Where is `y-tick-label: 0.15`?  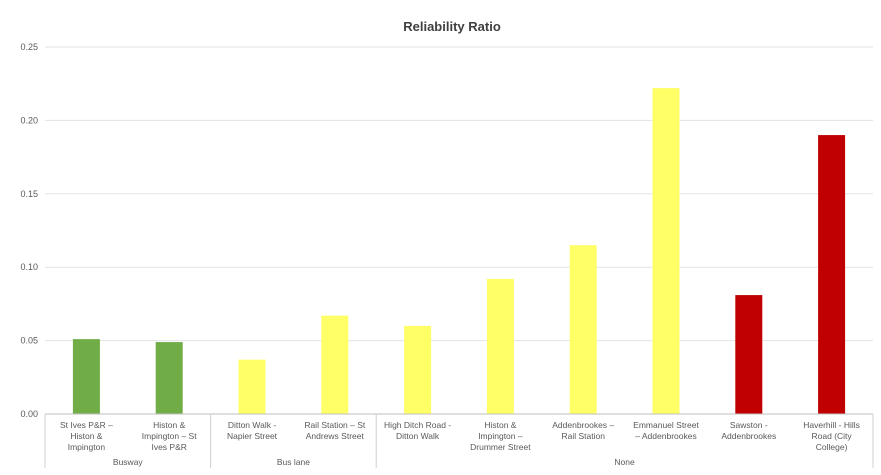
y-tick-label: 0.15 is located at coordinates (29, 194).